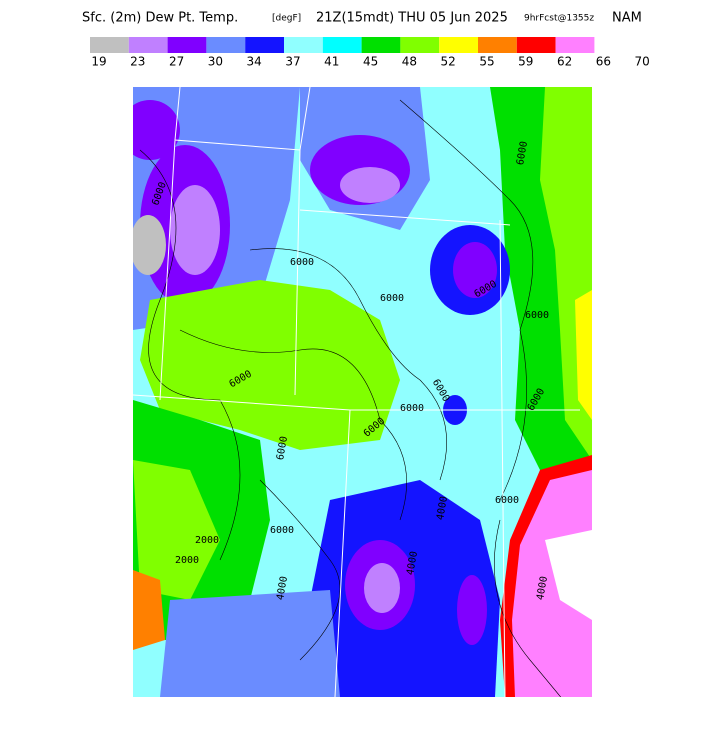  Describe the element at coordinates (627, 18) in the screenshot. I see `title-model: NAM` at that location.